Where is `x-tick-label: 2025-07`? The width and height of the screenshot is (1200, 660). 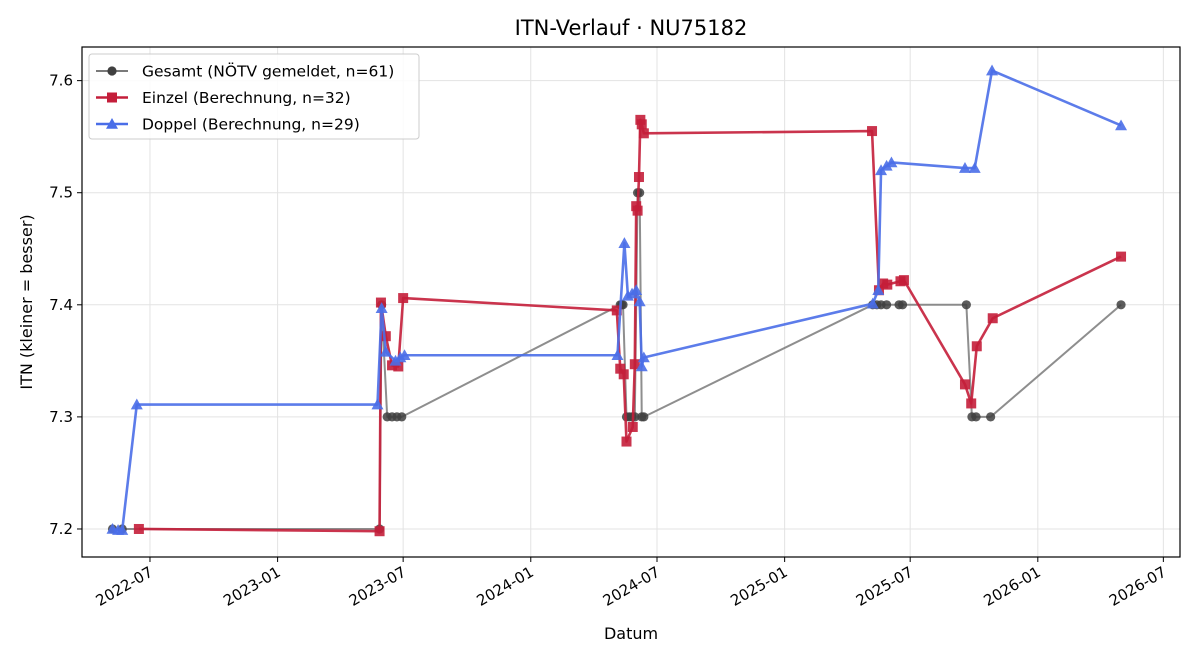 x-tick-label: 2025-07 is located at coordinates (884, 586).